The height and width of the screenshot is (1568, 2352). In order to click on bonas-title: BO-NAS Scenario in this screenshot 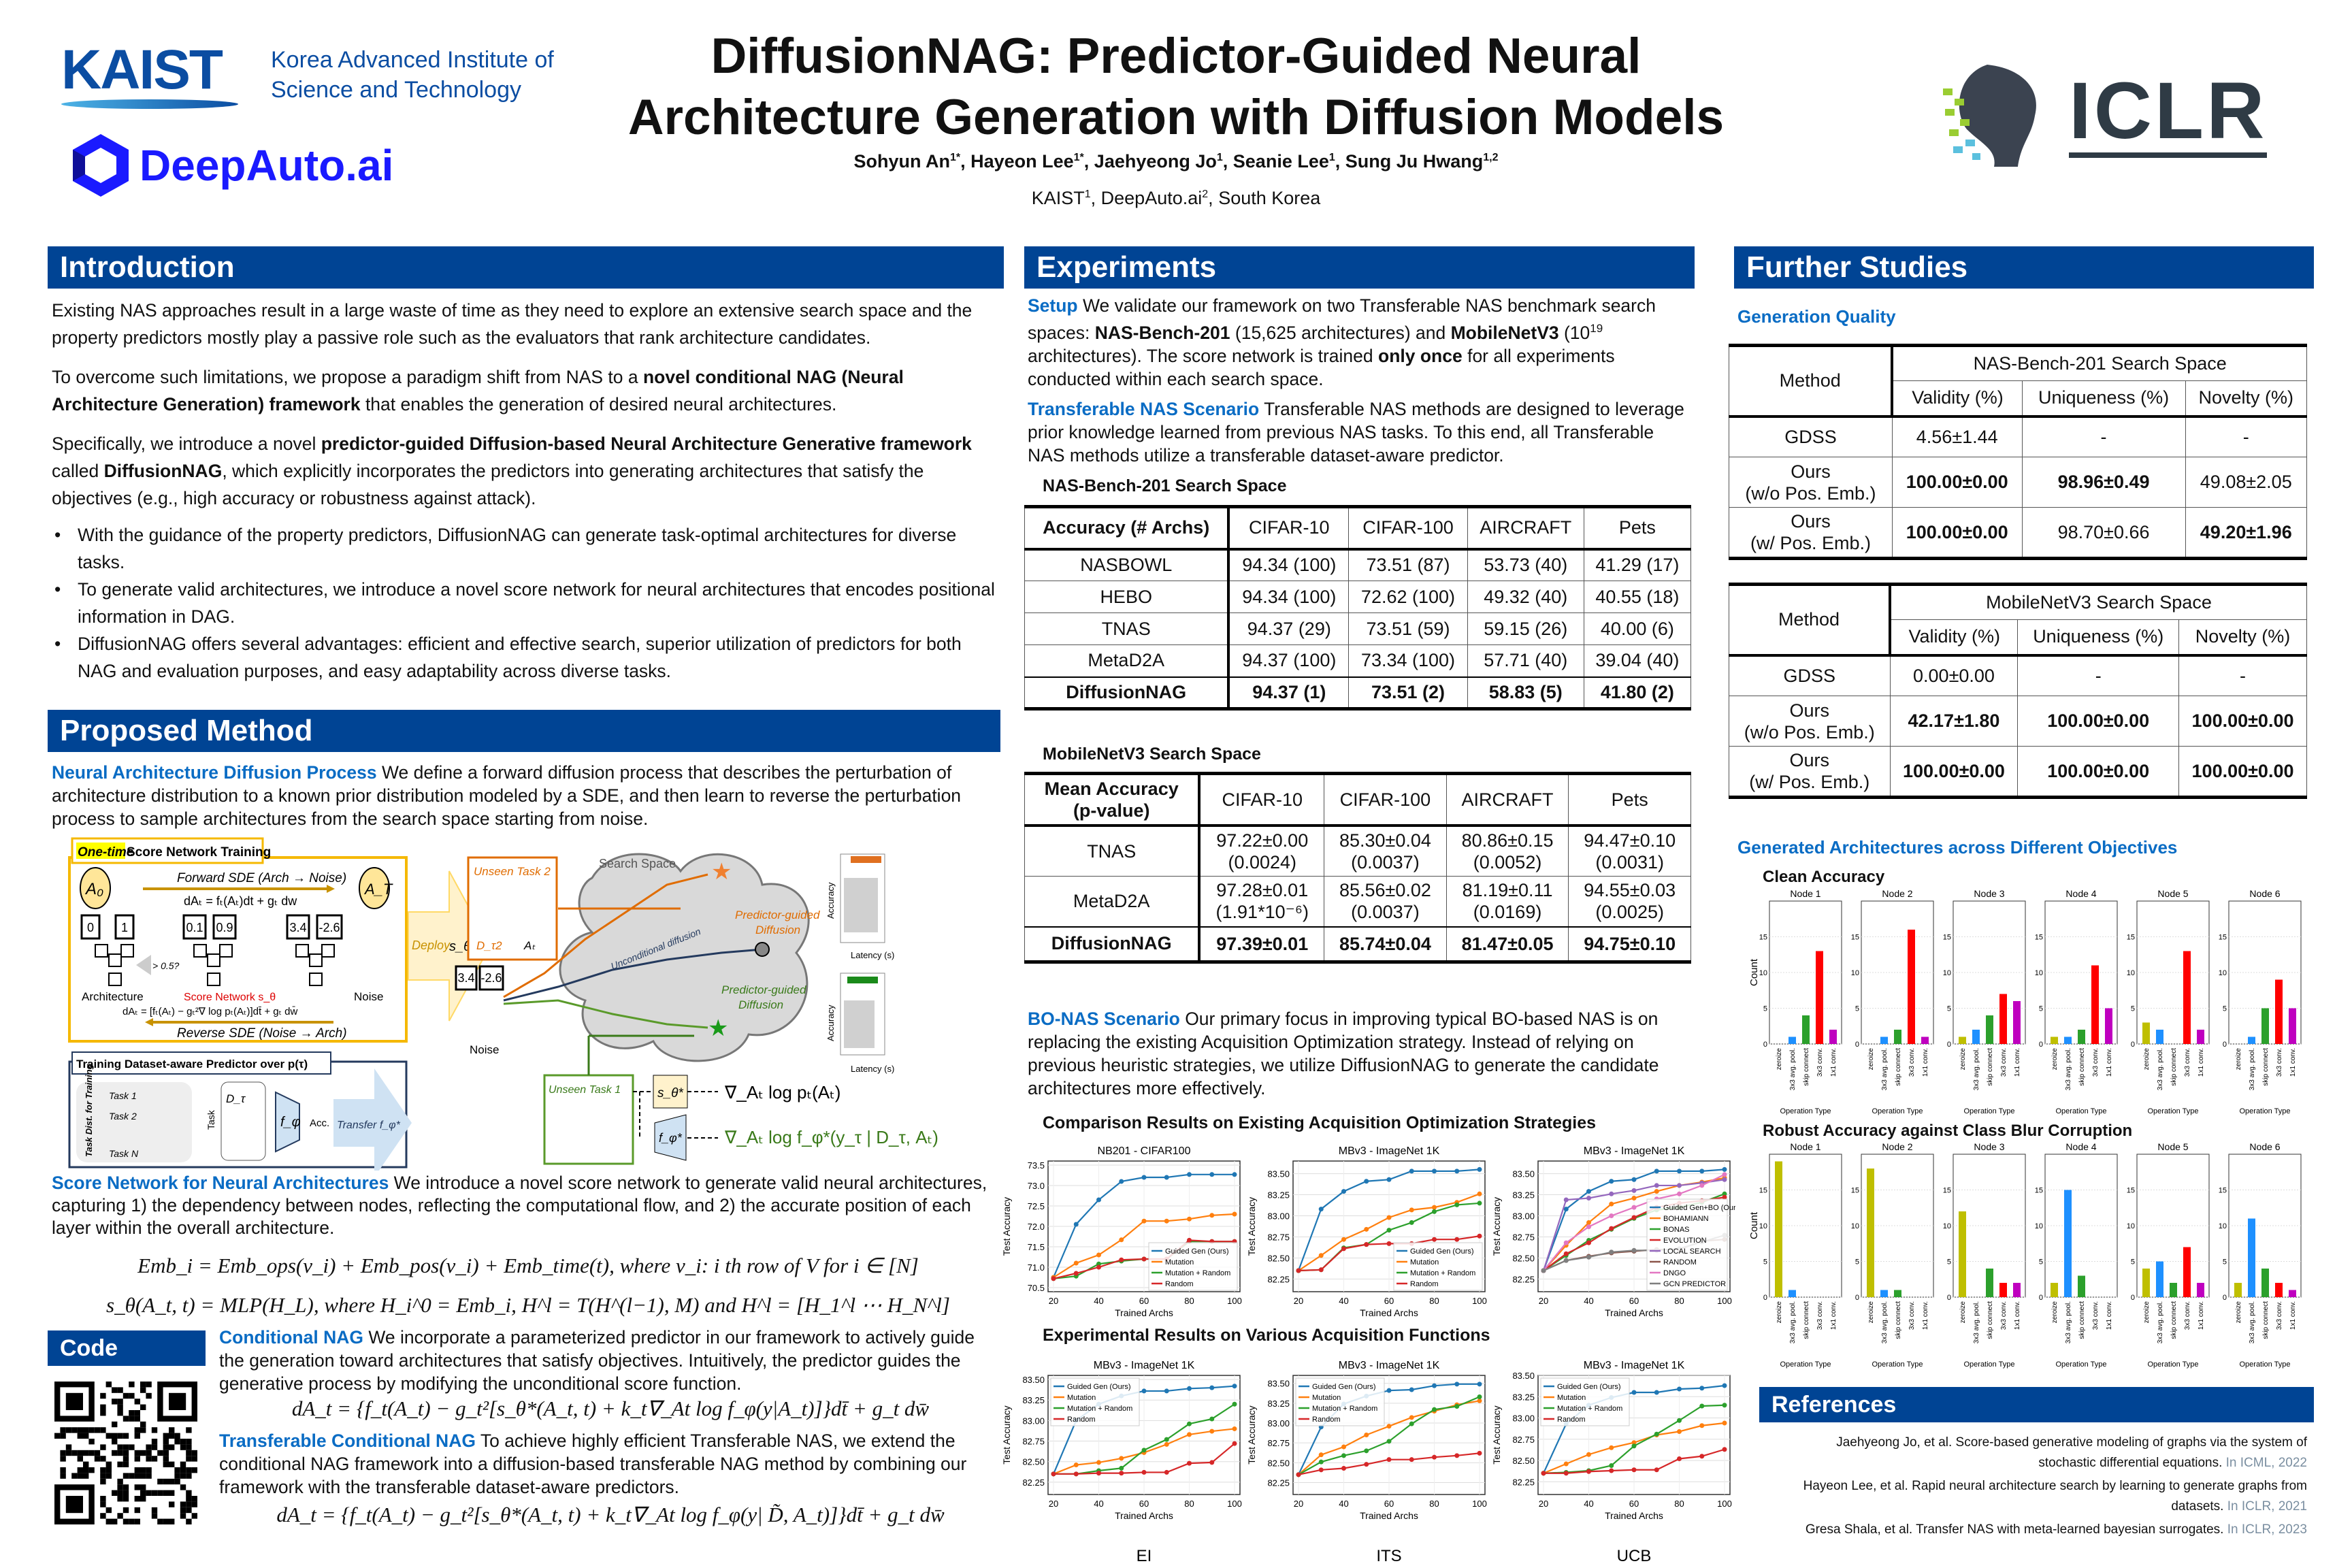, I will do `click(1104, 1019)`.